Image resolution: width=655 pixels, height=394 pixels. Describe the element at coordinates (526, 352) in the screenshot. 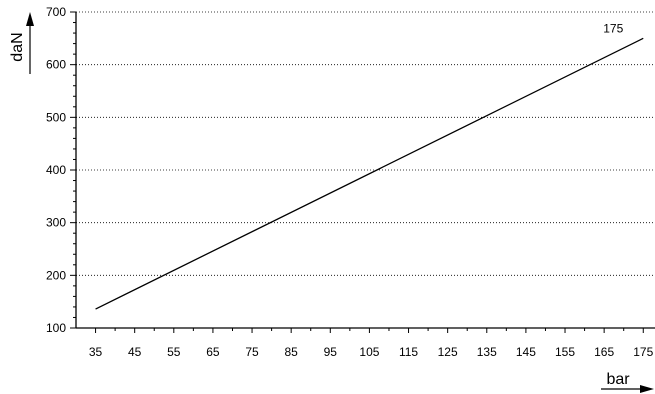

I see `x-tick-label: 145` at that location.